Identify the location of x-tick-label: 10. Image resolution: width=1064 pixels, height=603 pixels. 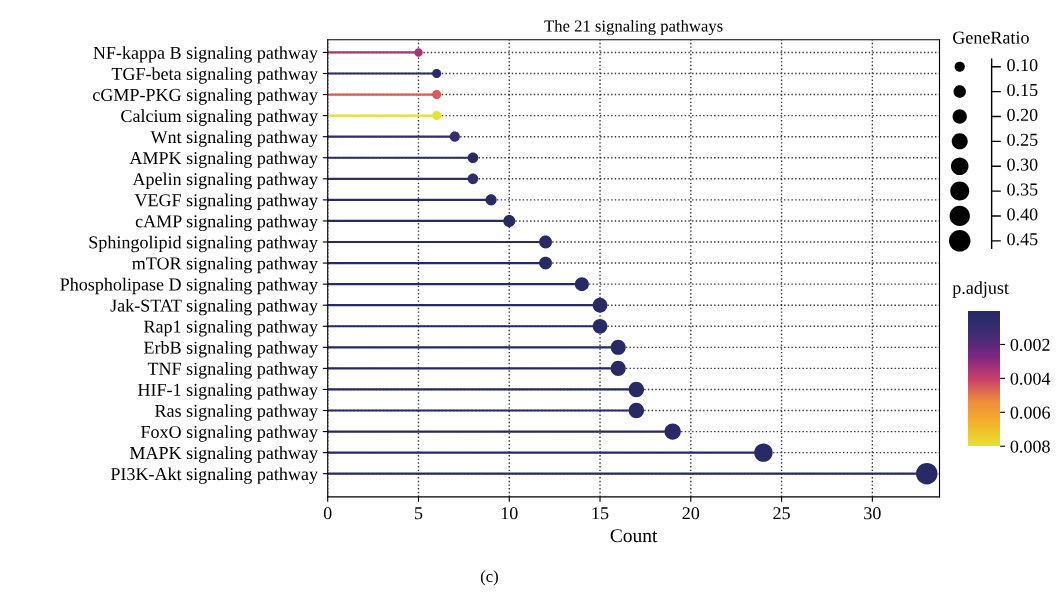
(509, 513).